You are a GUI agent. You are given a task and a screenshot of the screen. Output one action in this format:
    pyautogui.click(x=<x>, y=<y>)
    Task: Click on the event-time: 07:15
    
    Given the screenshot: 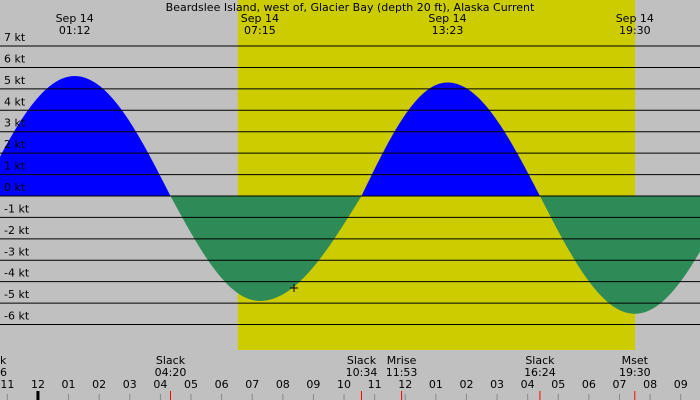 What is the action you would take?
    pyautogui.click(x=260, y=30)
    